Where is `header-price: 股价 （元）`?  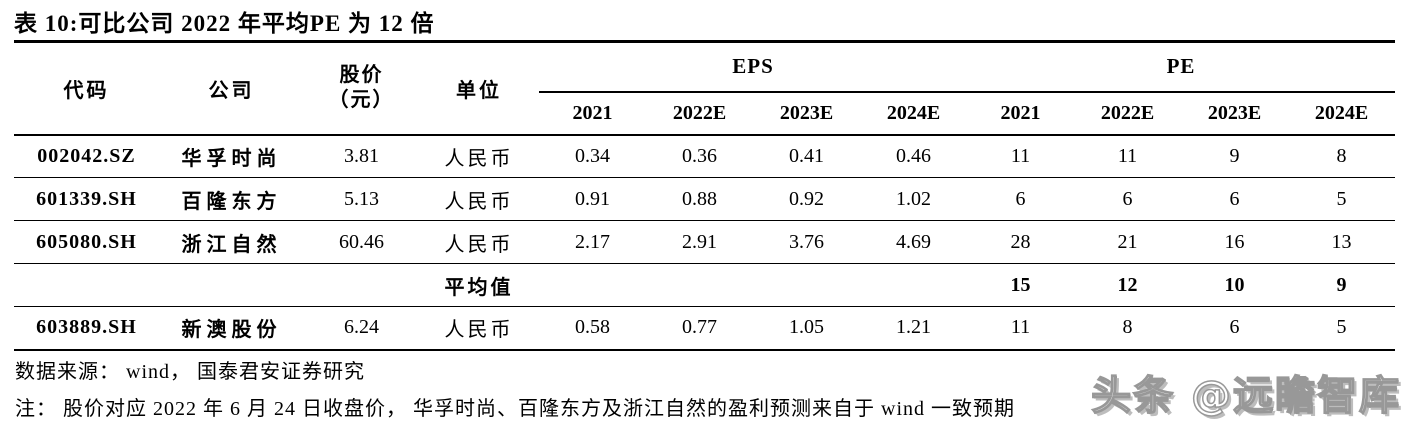
header-price: 股价 （元） is located at coordinates (361, 88).